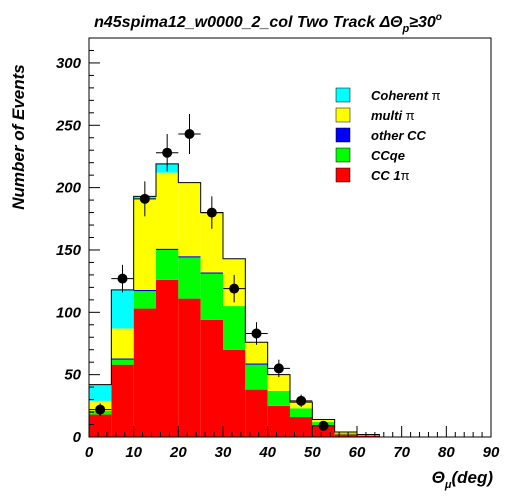 The image size is (512, 499). I want to click on legend-entry: CC 1π, so click(372, 175).